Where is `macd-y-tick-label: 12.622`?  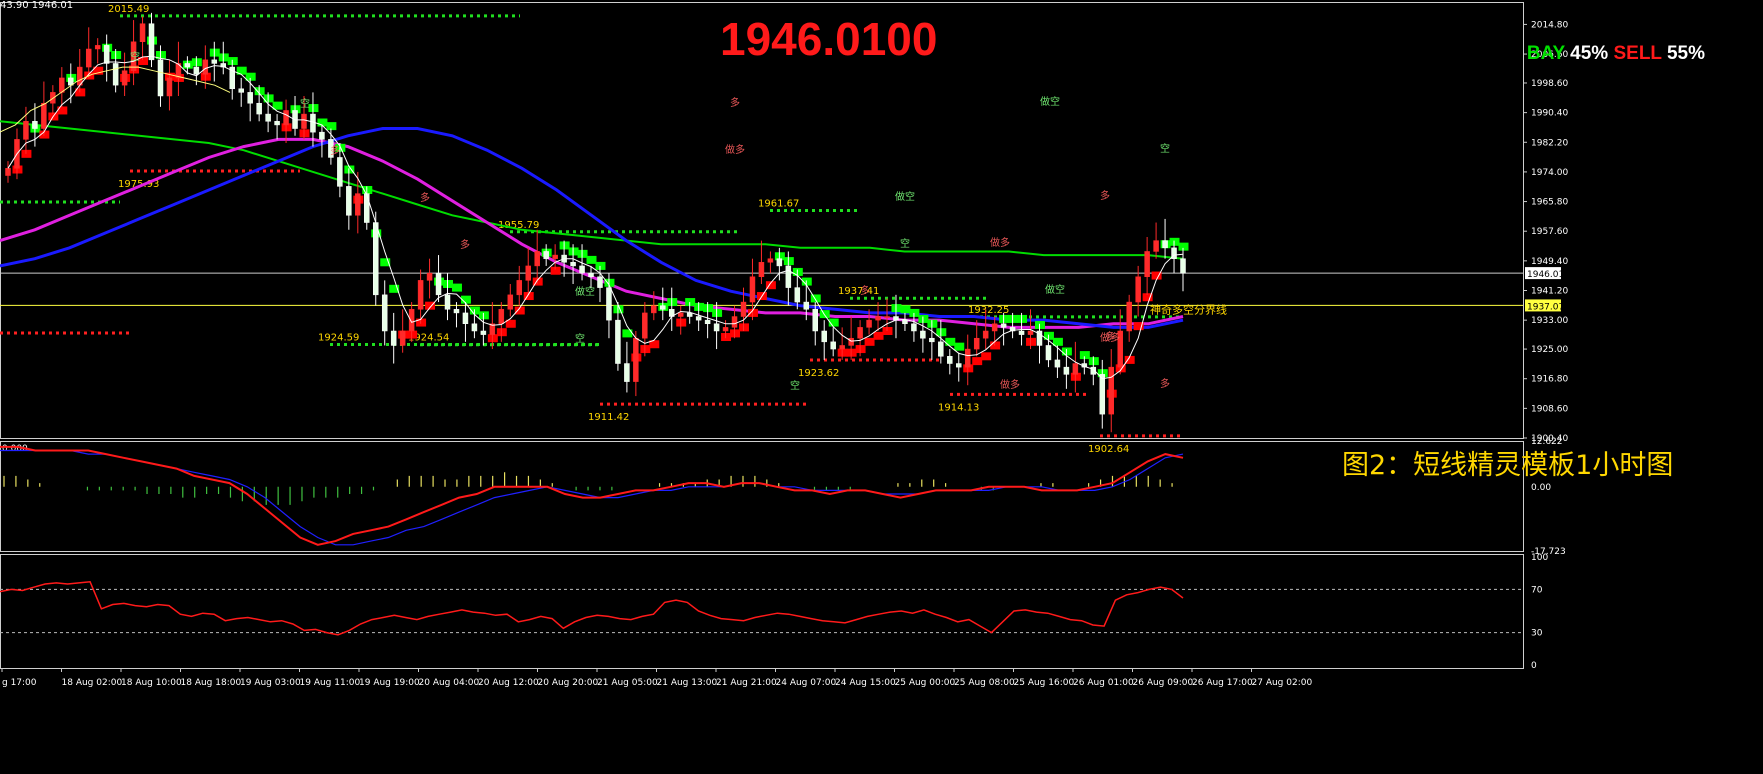 macd-y-tick-label: 12.622 is located at coordinates (1547, 442).